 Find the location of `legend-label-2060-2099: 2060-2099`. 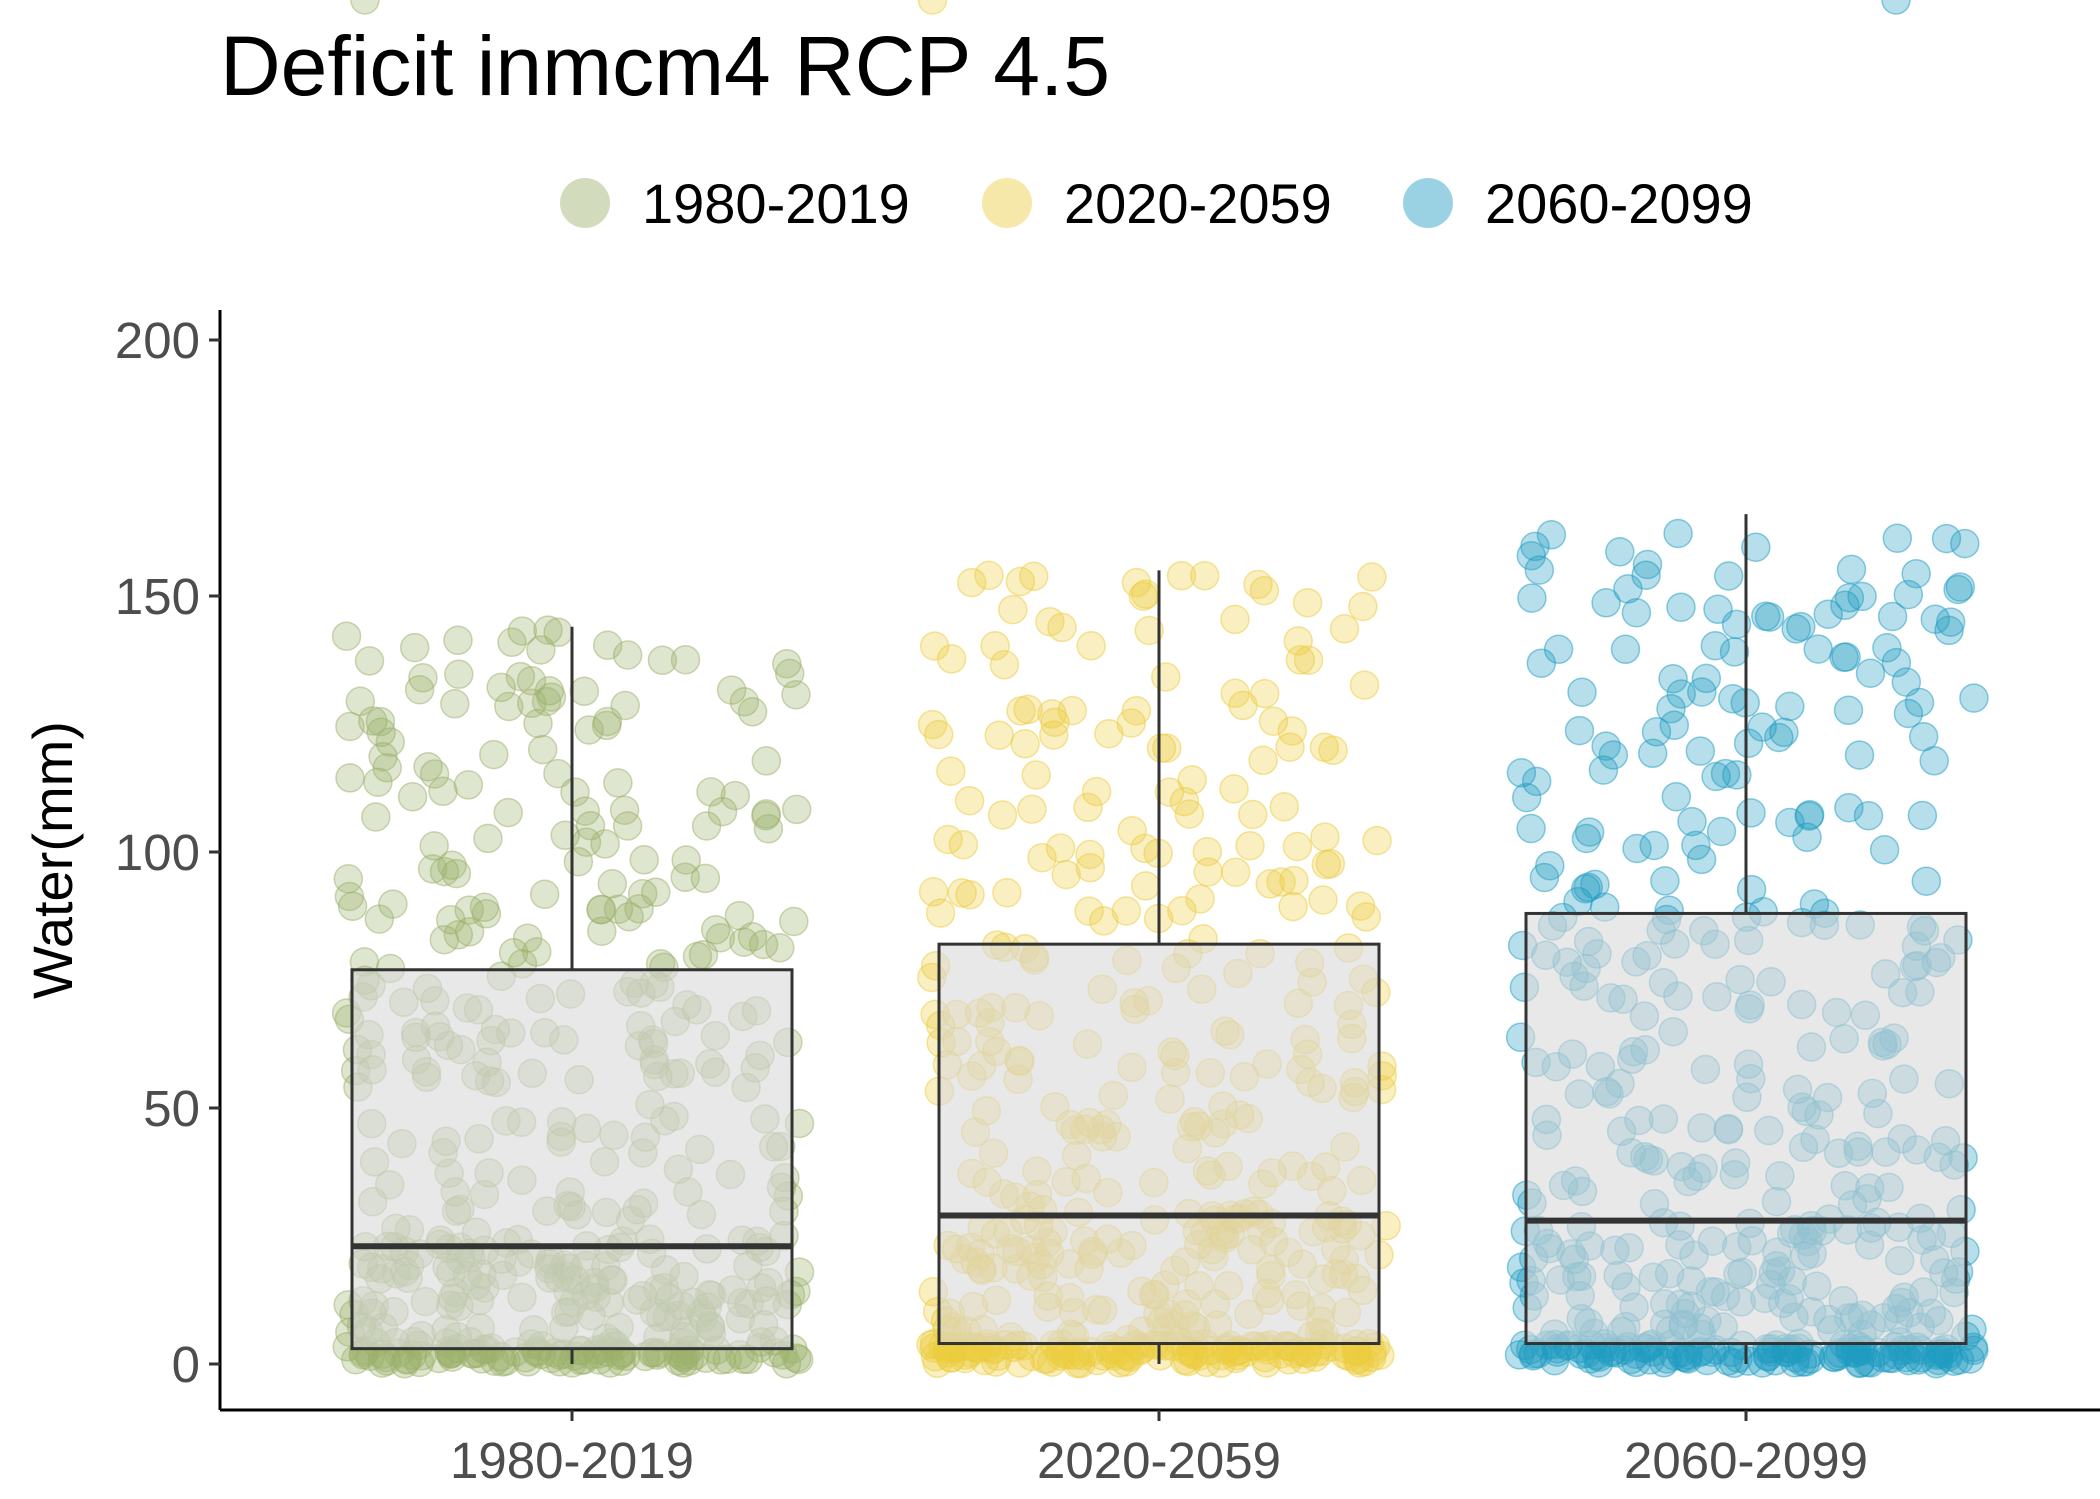

legend-label-2060-2099: 2060-2099 is located at coordinates (1619, 203).